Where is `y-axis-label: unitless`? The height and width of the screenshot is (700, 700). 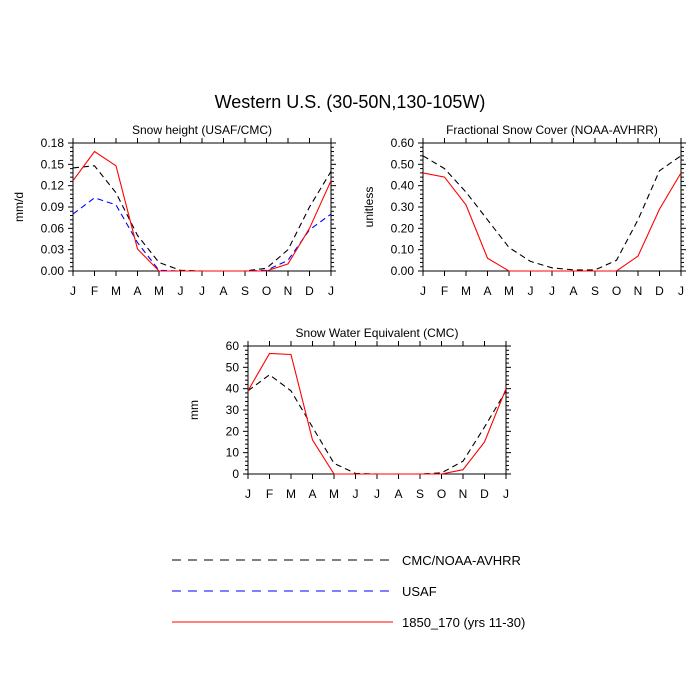
y-axis-label: unitless is located at coordinates (369, 207).